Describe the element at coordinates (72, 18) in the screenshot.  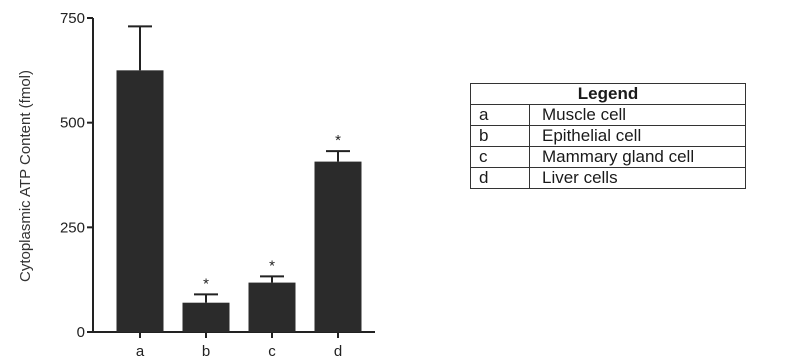
I see `y-tick-label: 750` at that location.